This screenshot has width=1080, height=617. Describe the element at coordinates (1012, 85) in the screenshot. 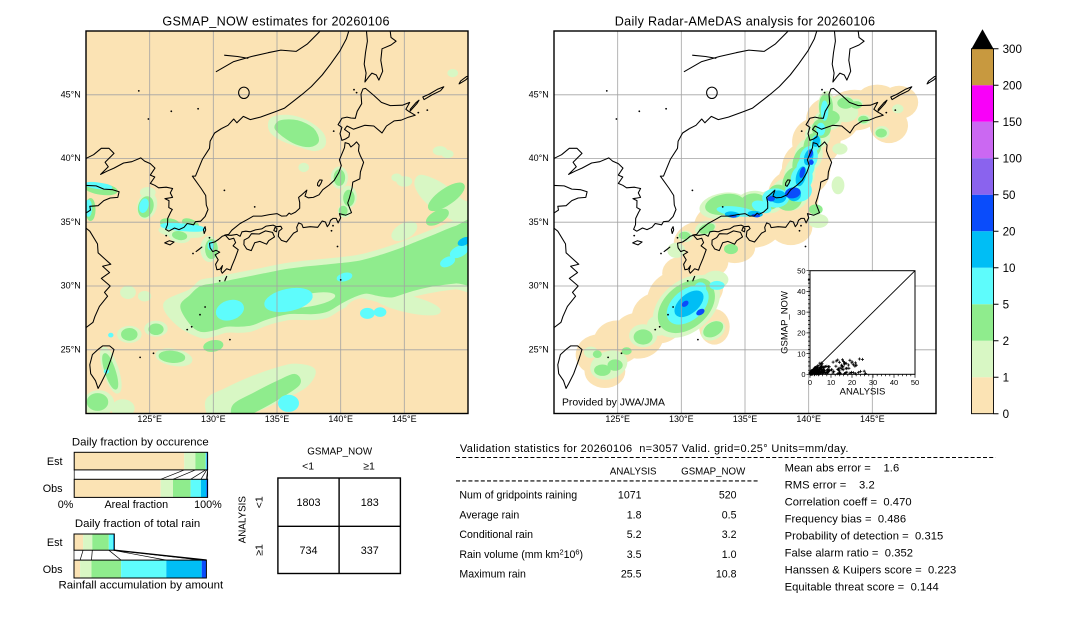

I see `svg-text: 200` at that location.